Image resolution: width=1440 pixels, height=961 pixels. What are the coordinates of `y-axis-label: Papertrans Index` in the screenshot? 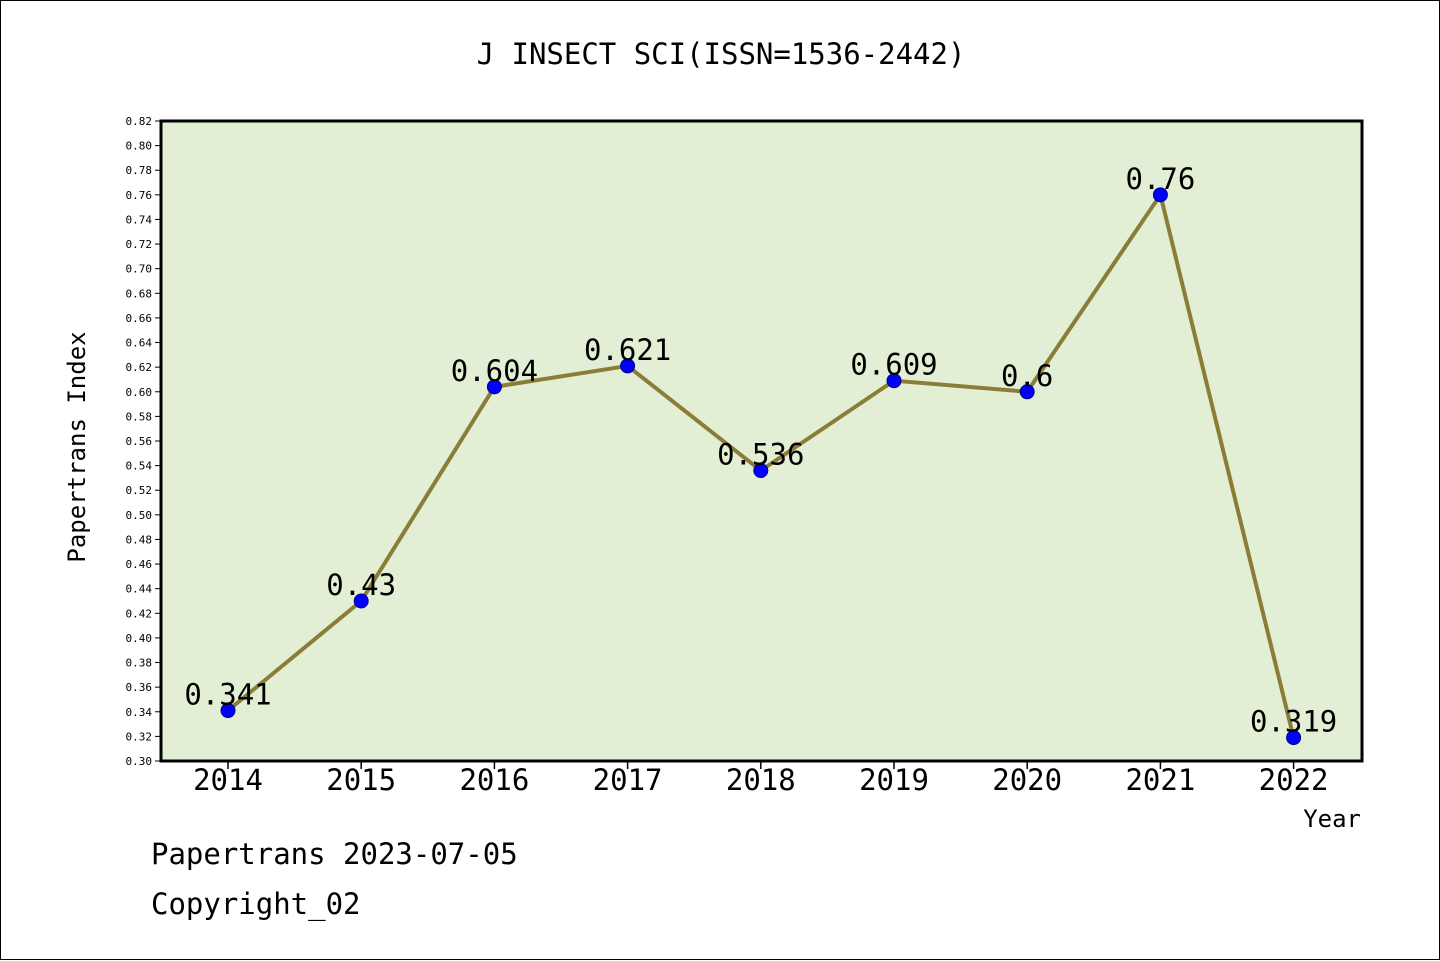 It's located at (77, 446).